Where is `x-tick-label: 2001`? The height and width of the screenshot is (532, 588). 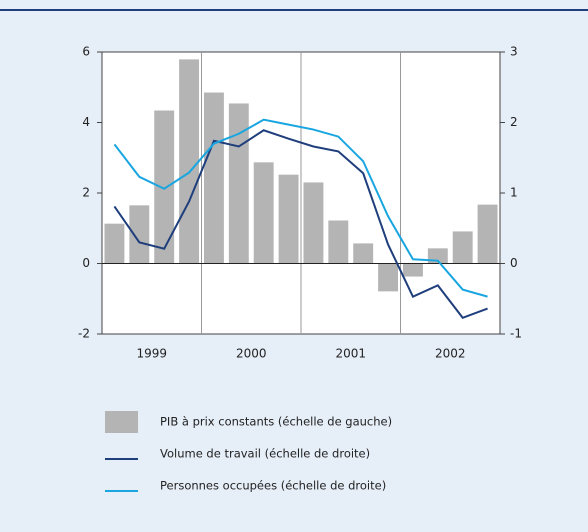 x-tick-label: 2001 is located at coordinates (350, 354).